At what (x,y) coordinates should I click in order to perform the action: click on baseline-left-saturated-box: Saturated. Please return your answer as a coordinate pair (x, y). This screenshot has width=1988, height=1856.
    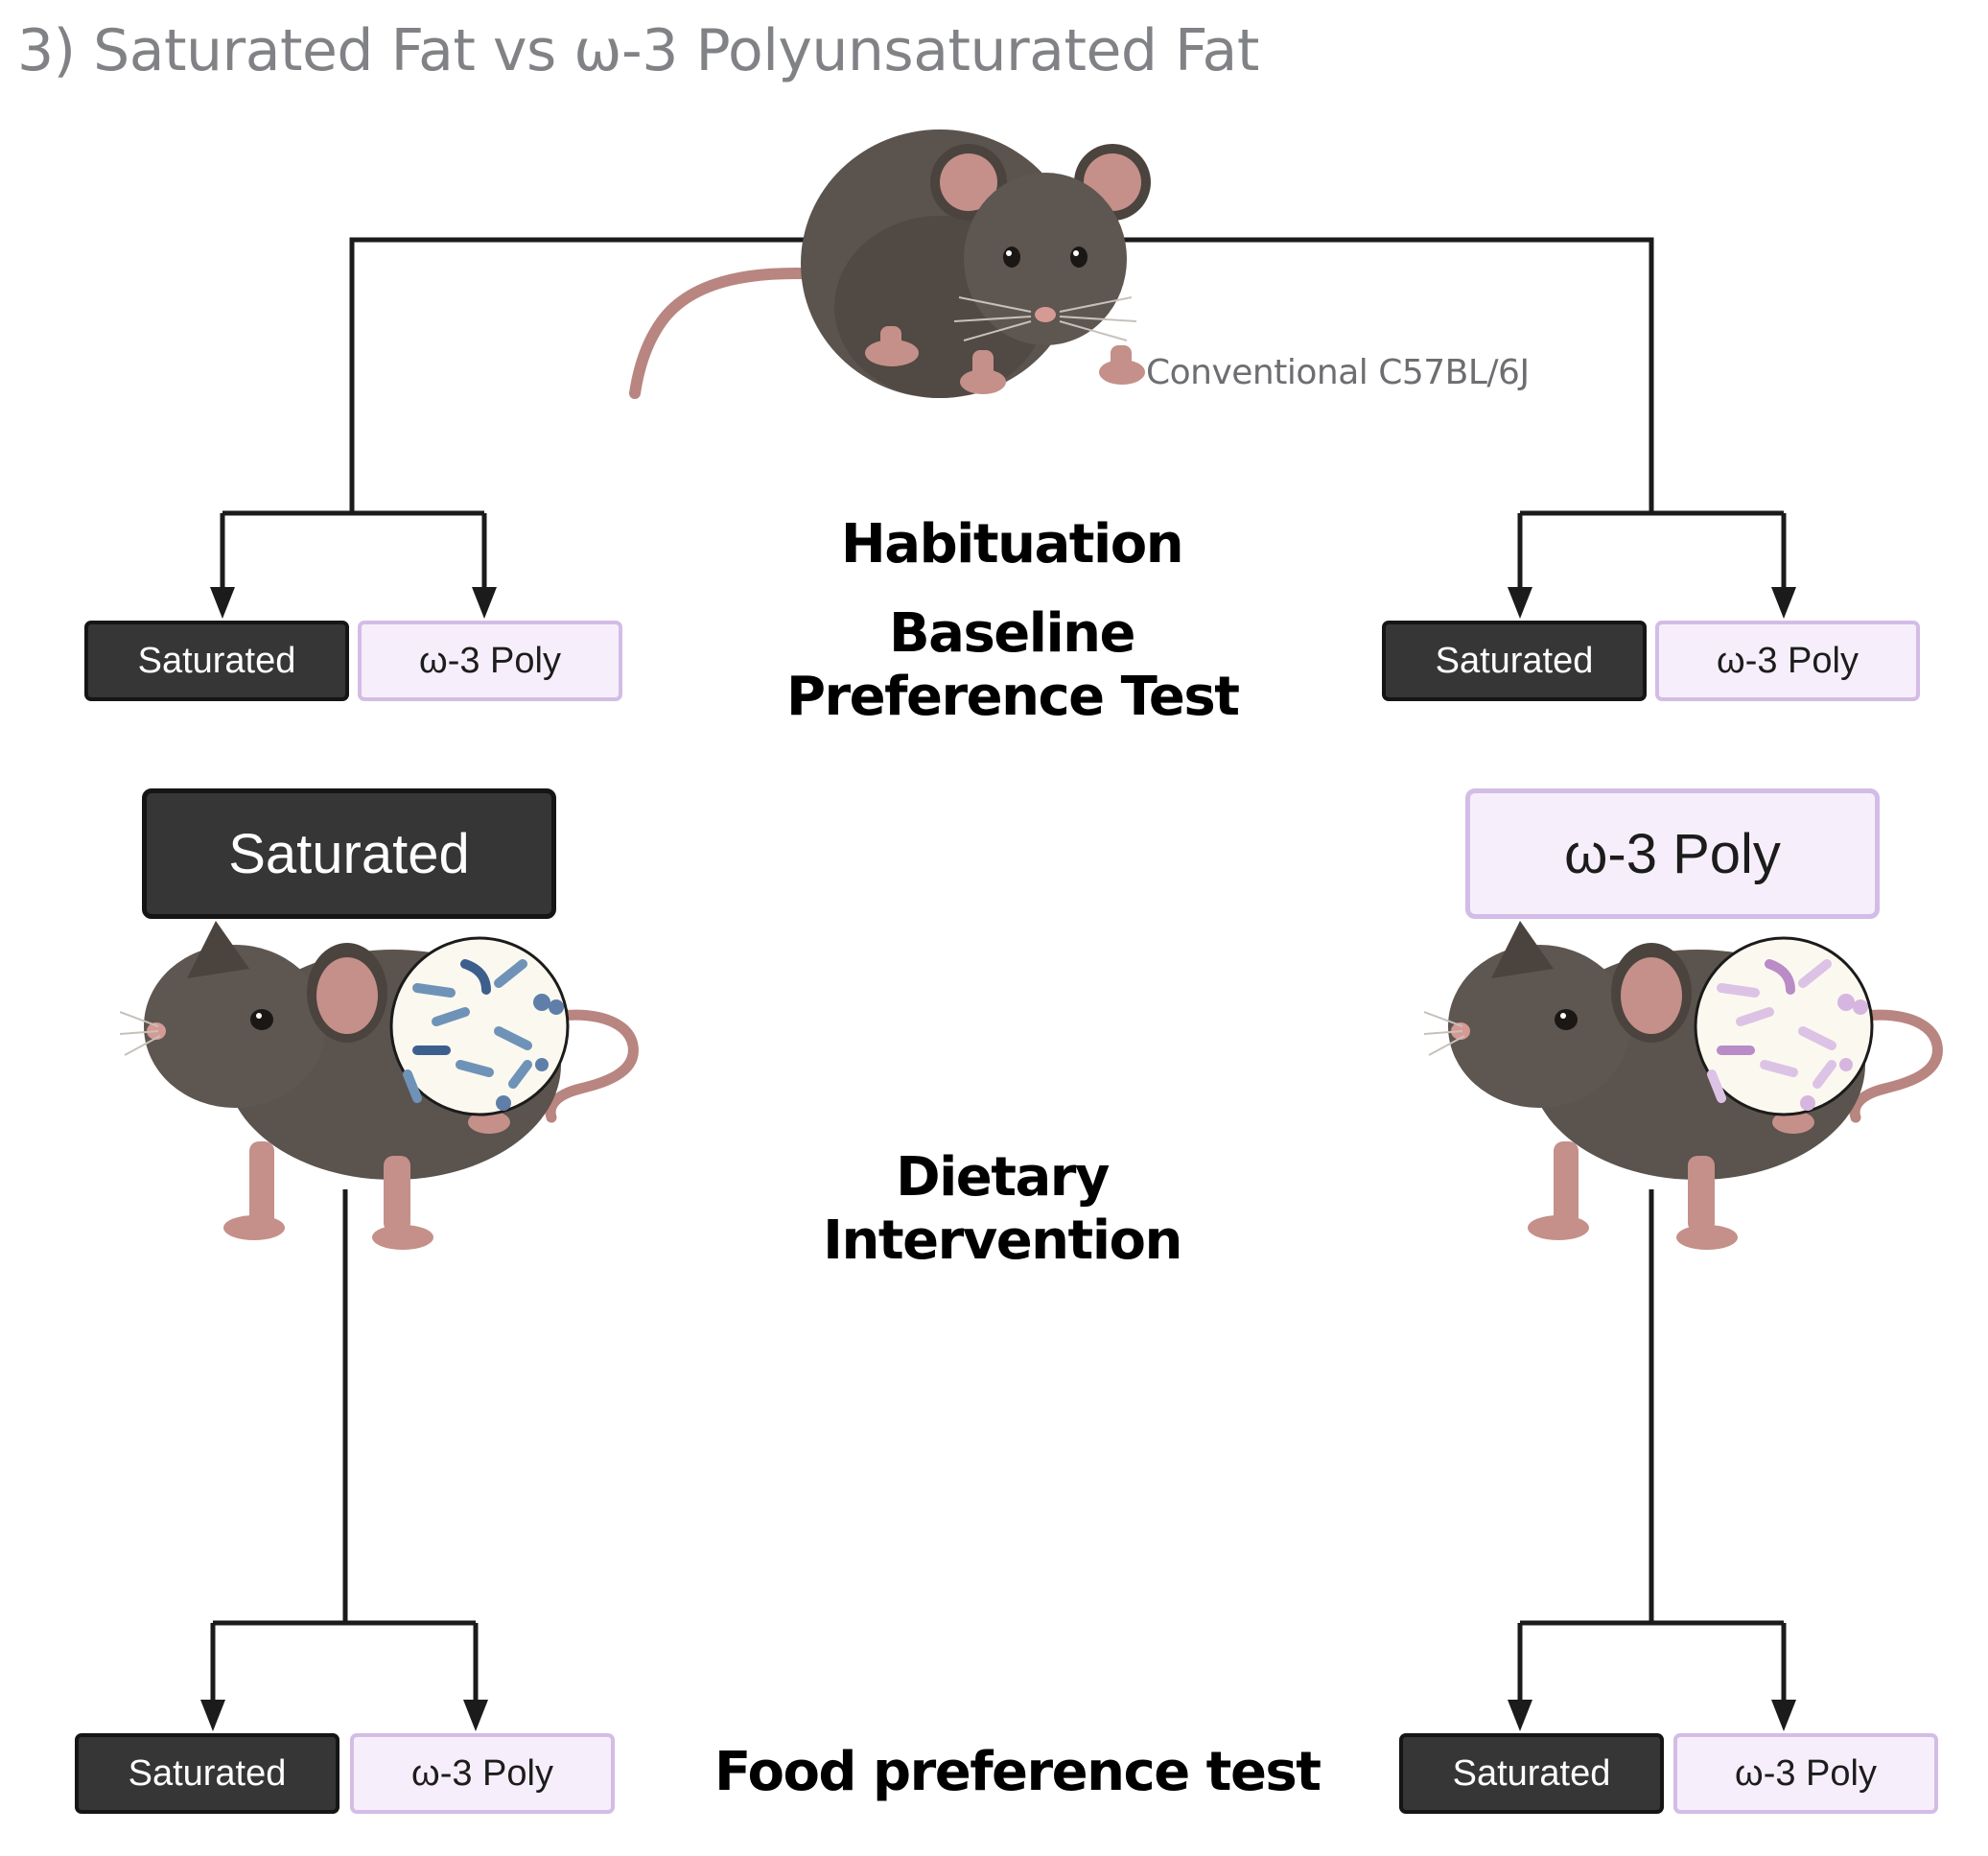
    Looking at the image, I should click on (217, 661).